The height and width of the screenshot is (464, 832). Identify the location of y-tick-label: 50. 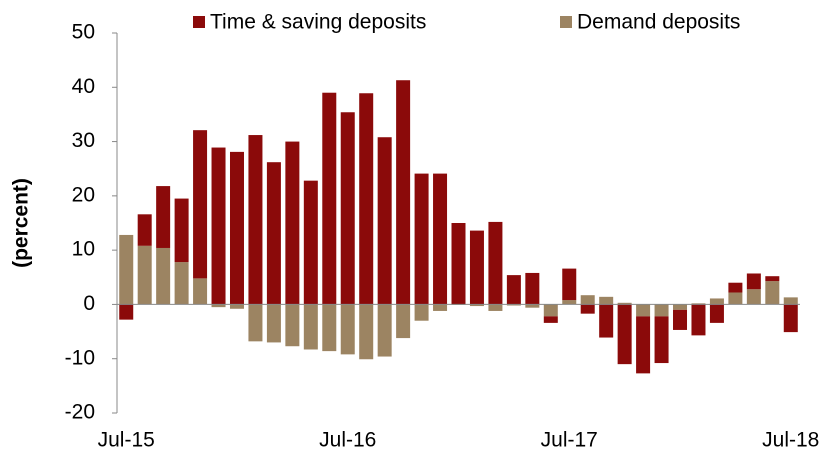
(83, 32).